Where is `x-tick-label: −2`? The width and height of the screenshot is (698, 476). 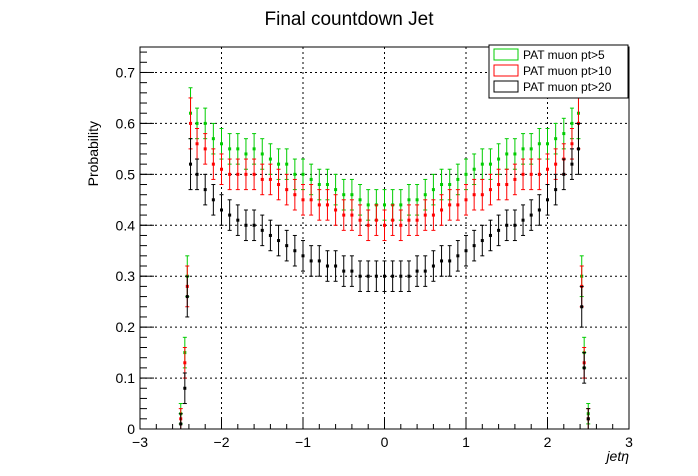 x-tick-label: −2 is located at coordinates (222, 442).